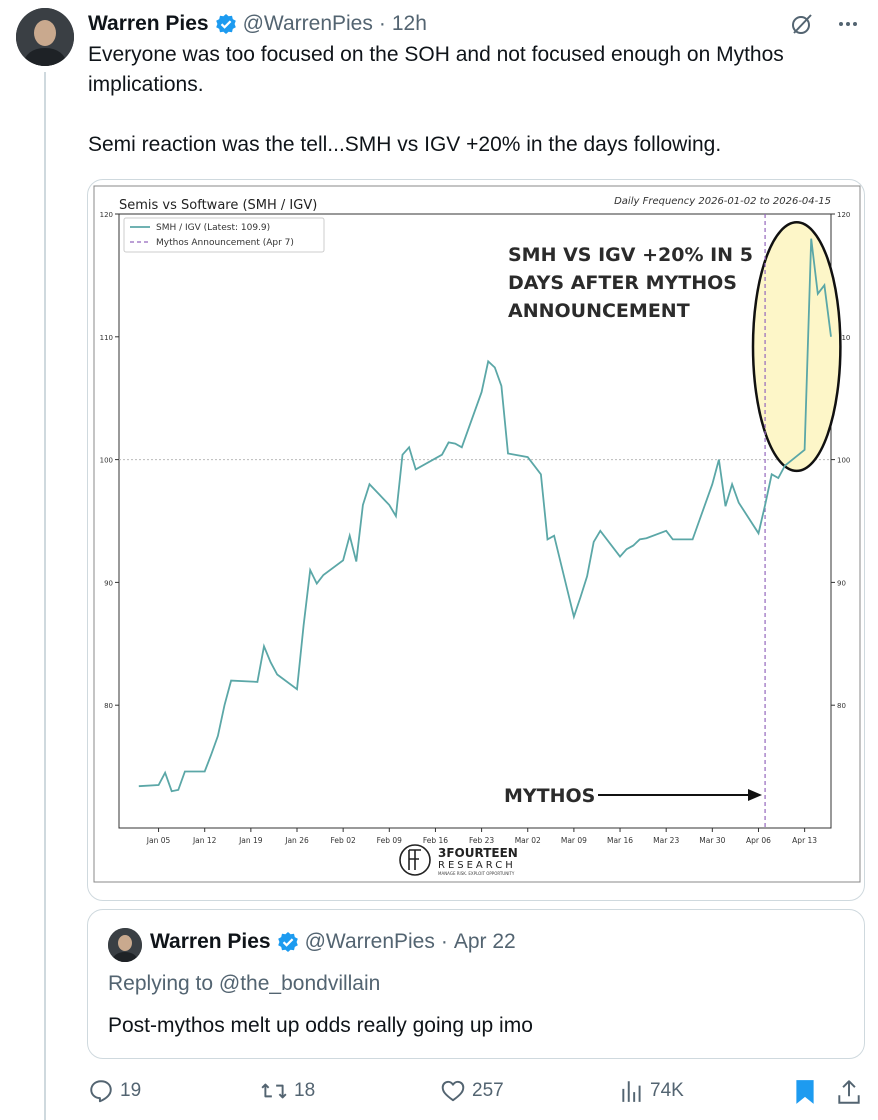 Image resolution: width=878 pixels, height=1120 pixels. Describe the element at coordinates (802, 24) in the screenshot. I see `grok-icon` at that location.